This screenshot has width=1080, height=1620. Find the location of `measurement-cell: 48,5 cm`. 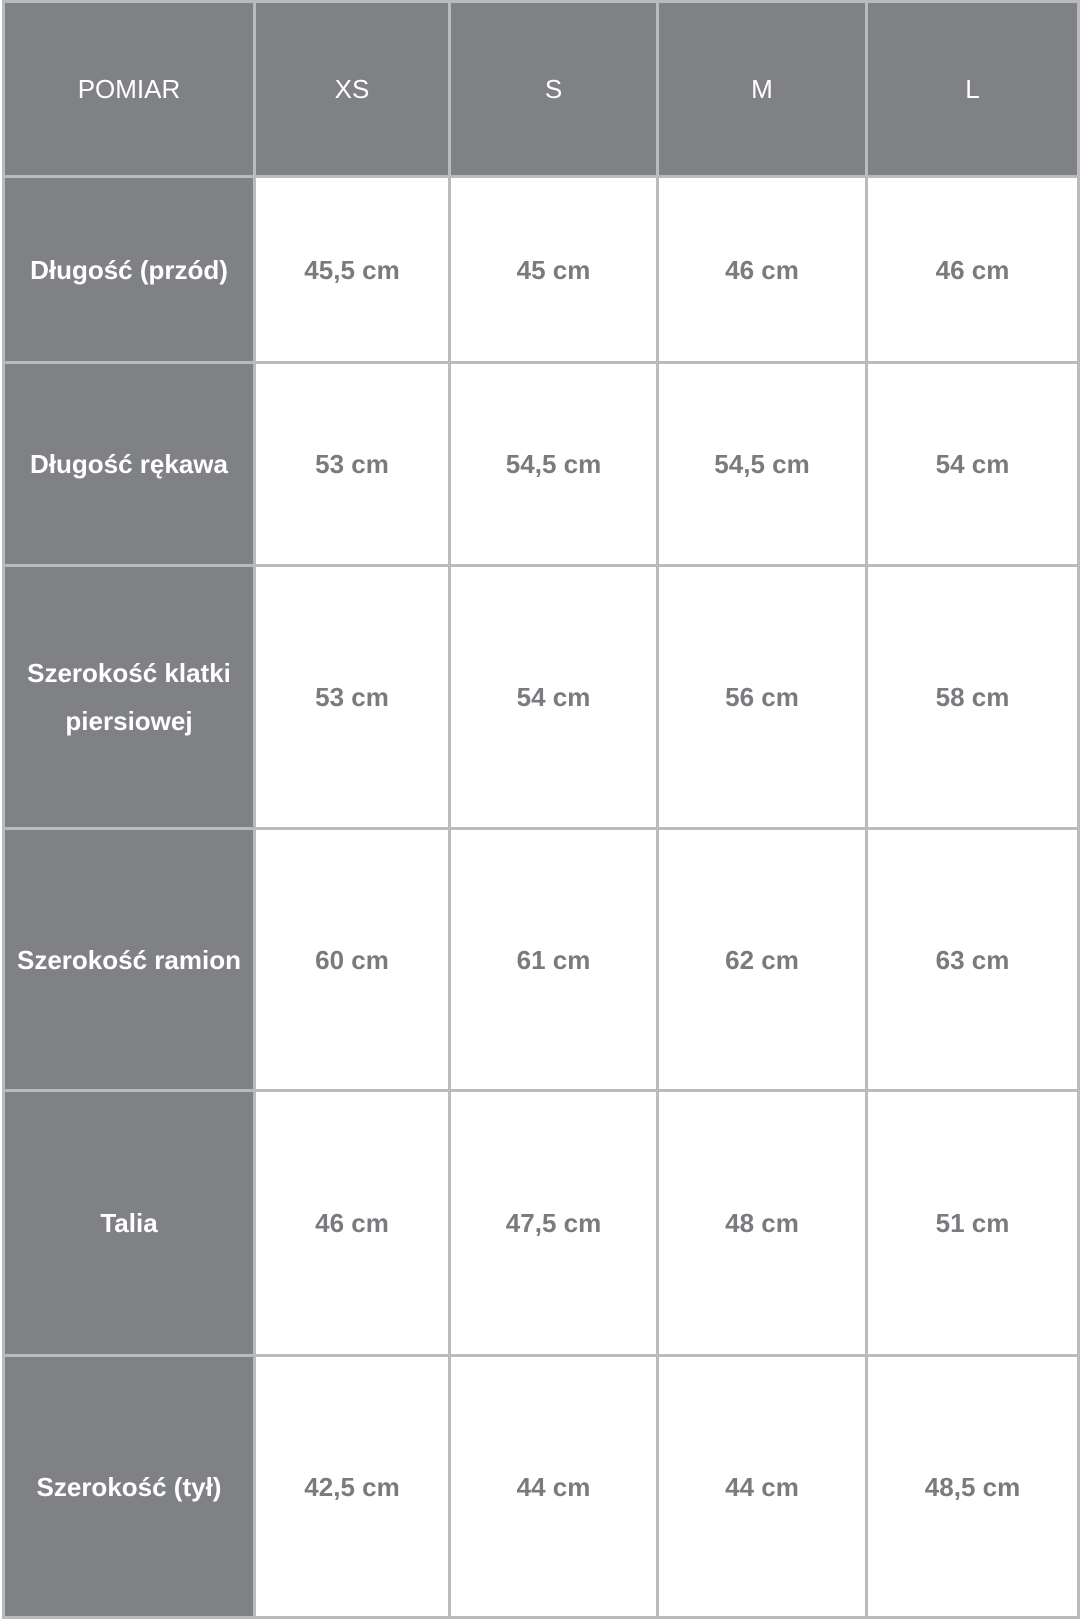

measurement-cell: 48,5 cm is located at coordinates (972, 1486).